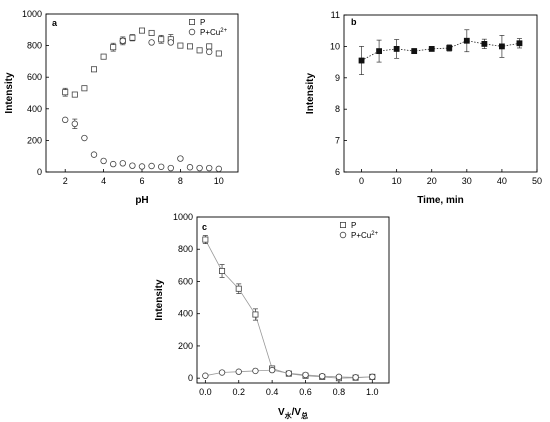  Describe the element at coordinates (337, 109) in the screenshot. I see `y-tick-label: 8` at that location.